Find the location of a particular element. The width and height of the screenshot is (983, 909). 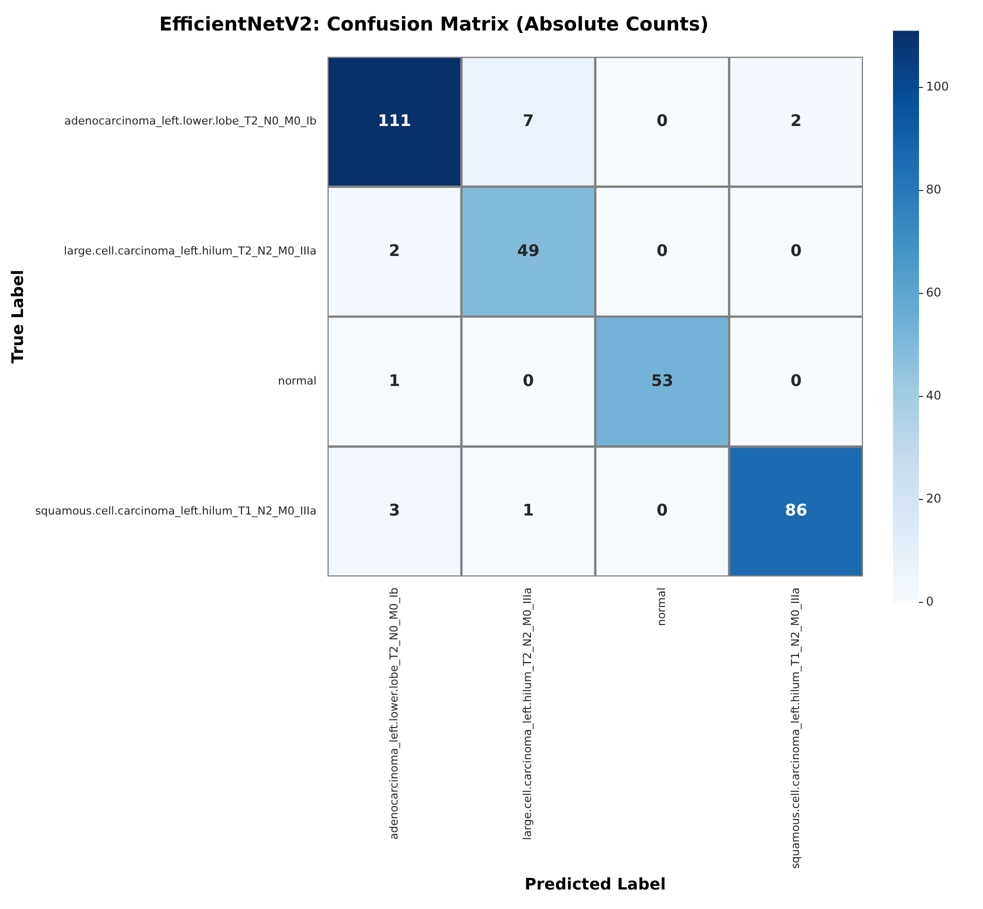

data-label: 7 is located at coordinates (528, 120).